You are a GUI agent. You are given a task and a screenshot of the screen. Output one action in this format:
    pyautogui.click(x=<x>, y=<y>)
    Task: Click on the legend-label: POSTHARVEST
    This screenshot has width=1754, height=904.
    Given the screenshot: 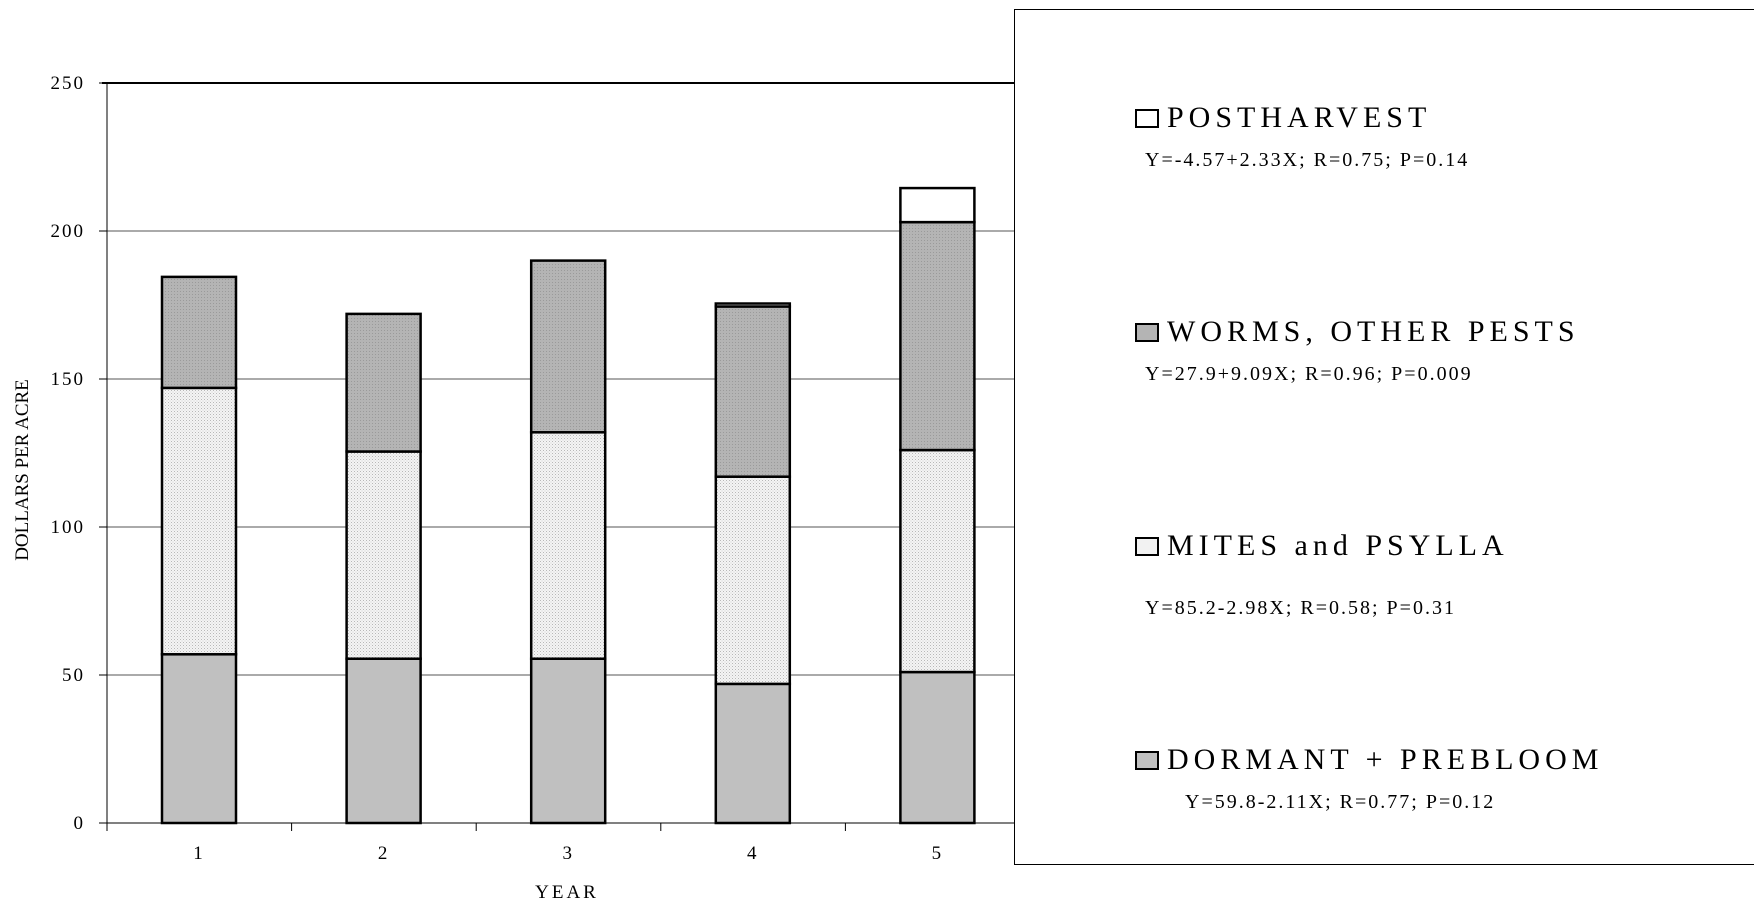 What is the action you would take?
    pyautogui.click(x=1299, y=117)
    